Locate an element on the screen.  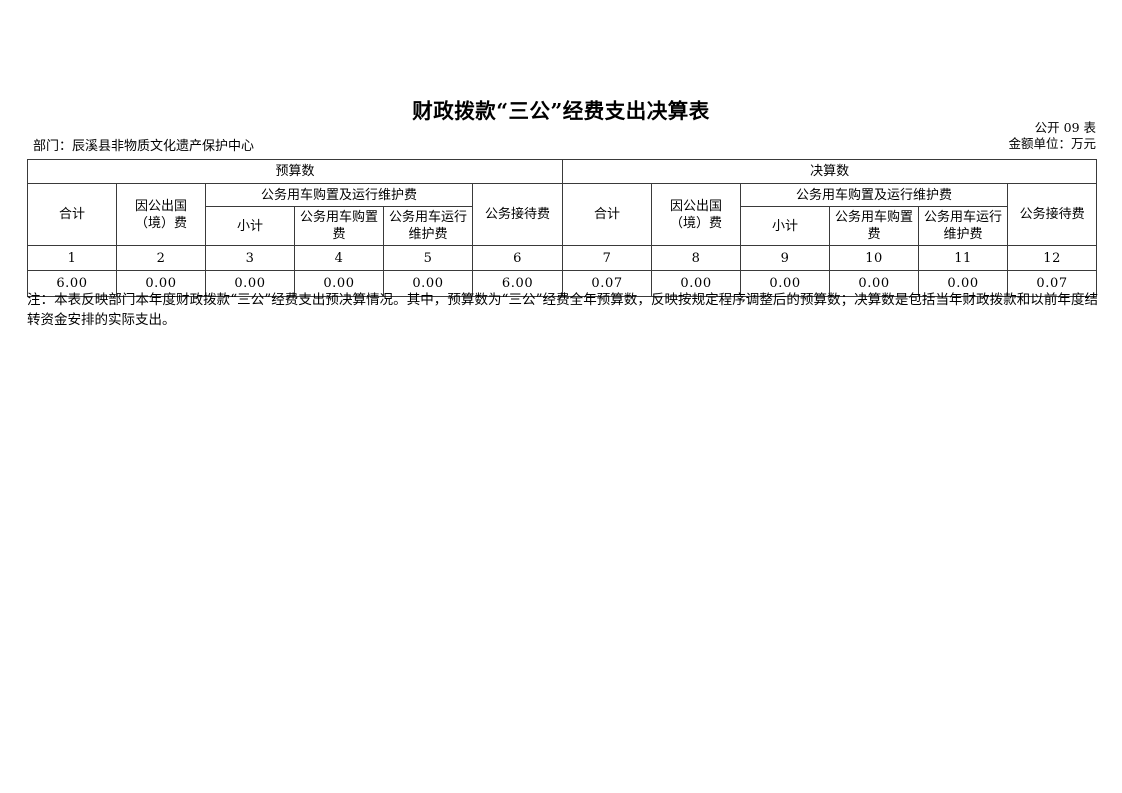
col-header-final-vehicle-group: 公务用车购置及运行维护费 is located at coordinates (874, 195).